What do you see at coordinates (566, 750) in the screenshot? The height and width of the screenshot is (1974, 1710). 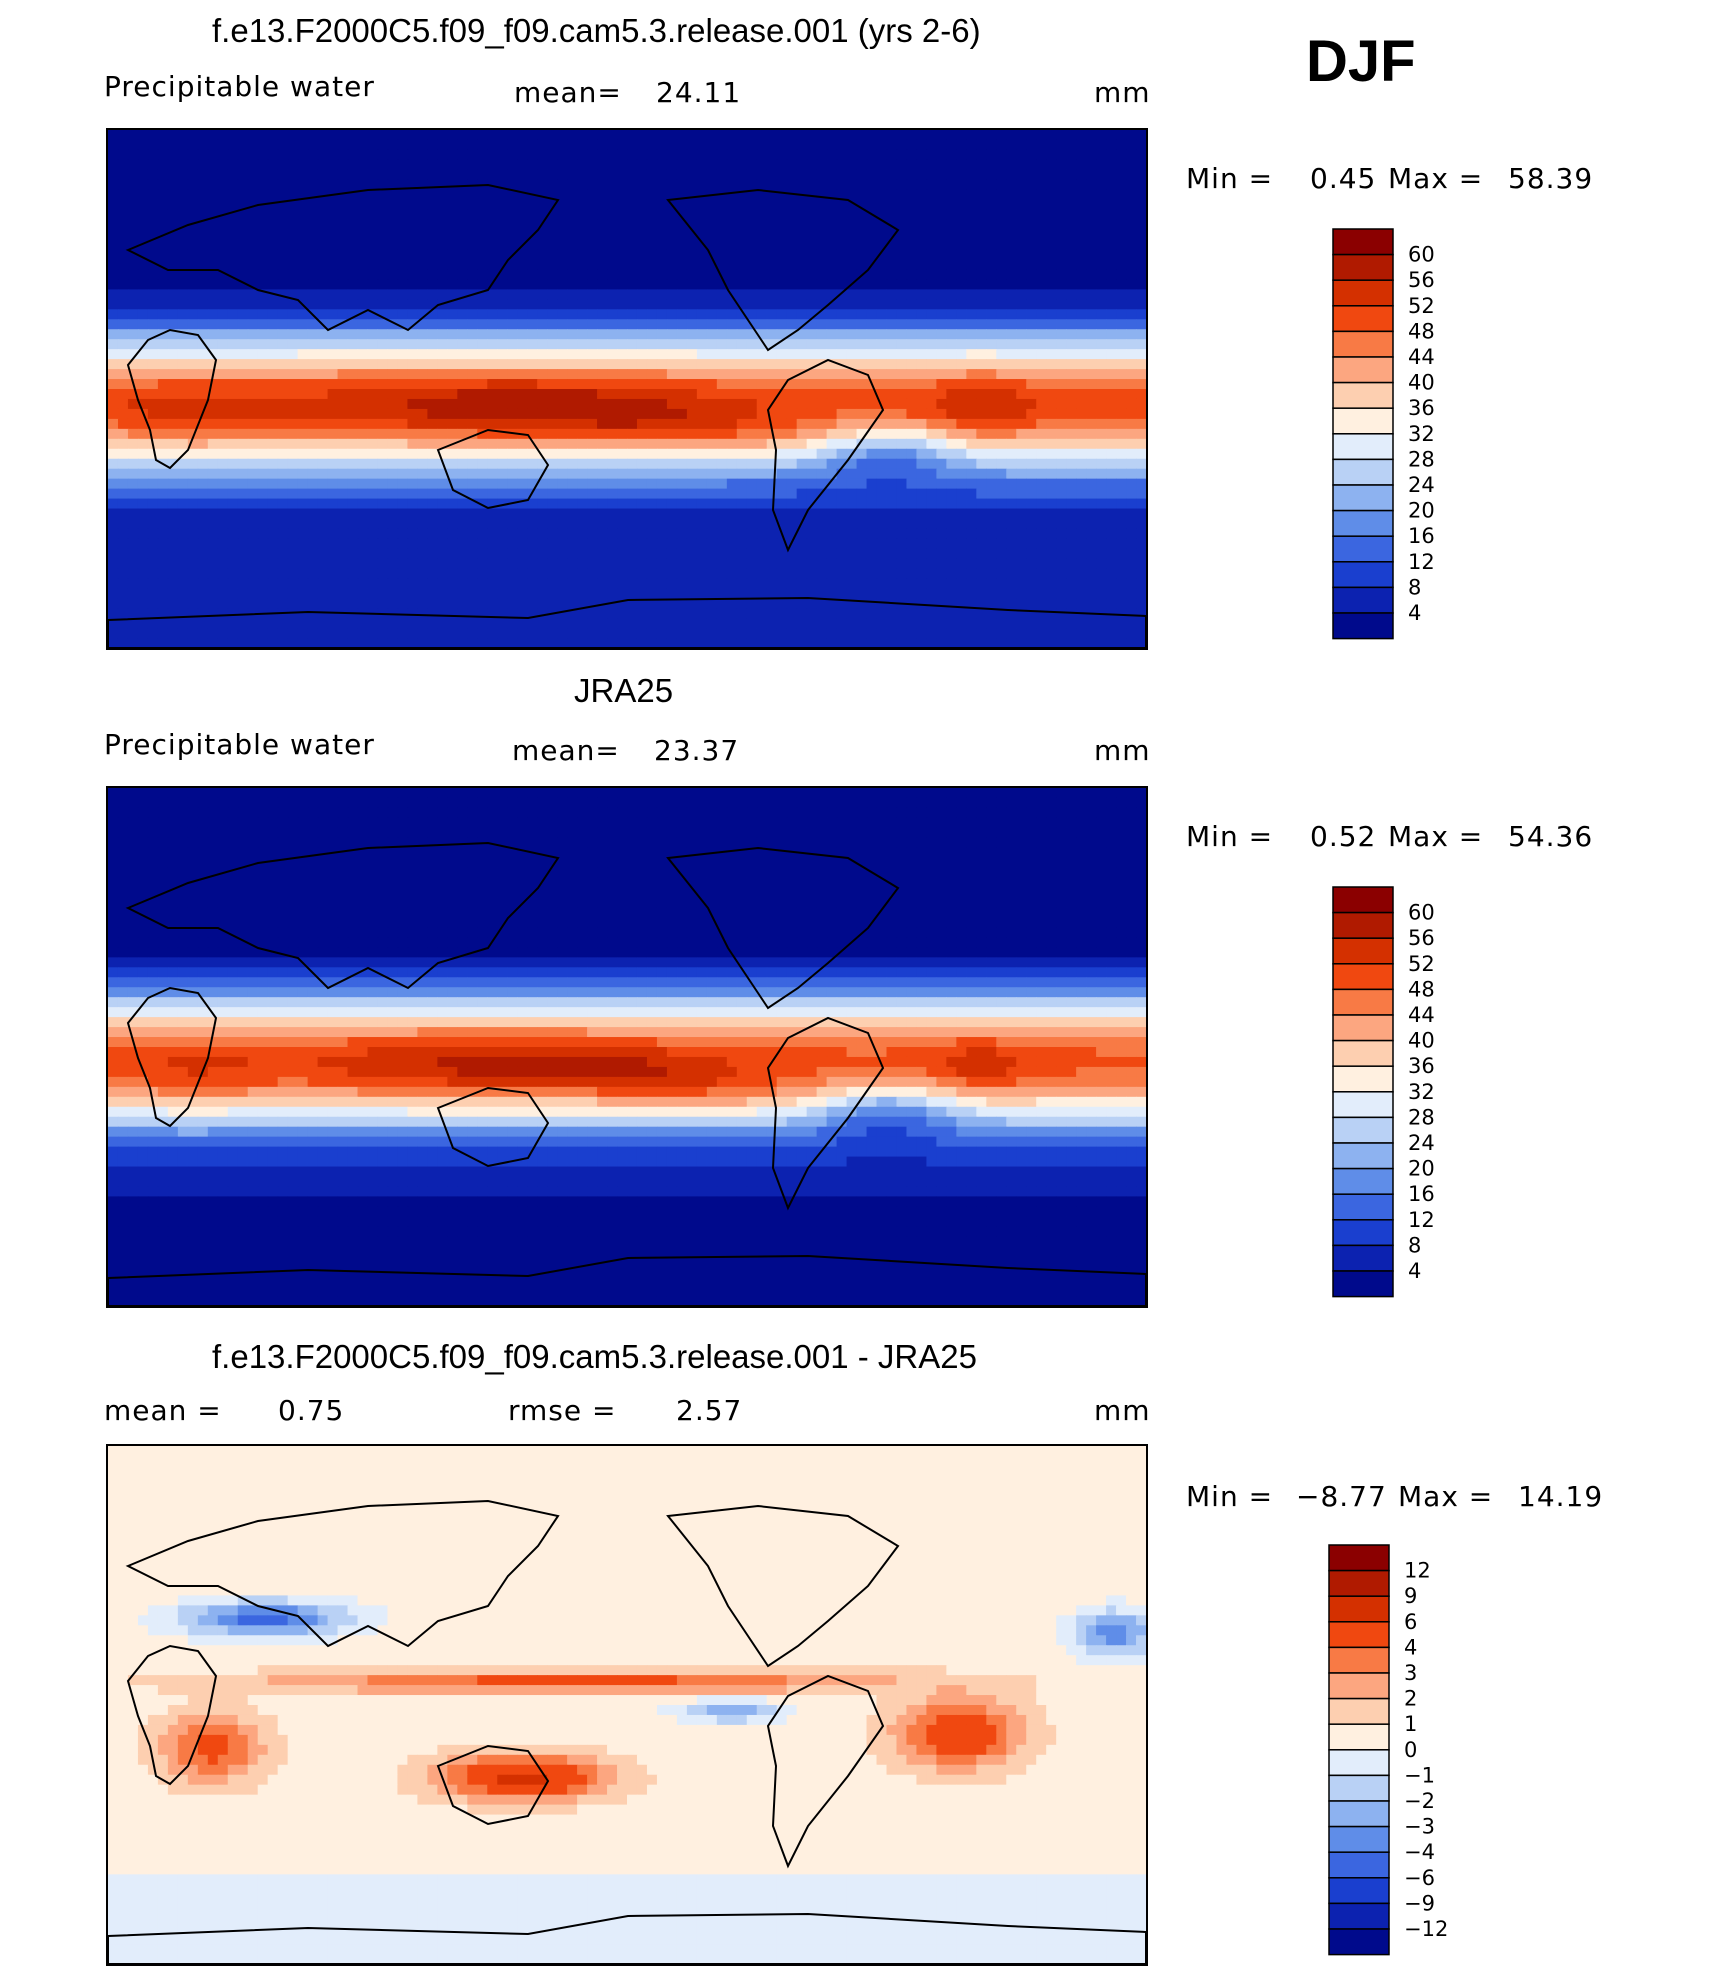 I see `panel2-mean-label: mean=` at bounding box center [566, 750].